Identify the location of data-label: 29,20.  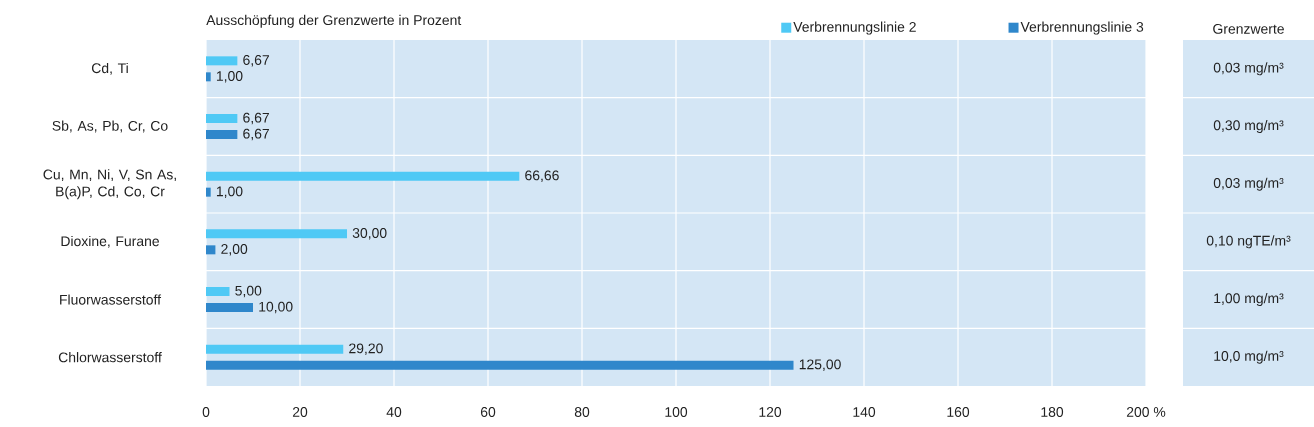
(366, 349).